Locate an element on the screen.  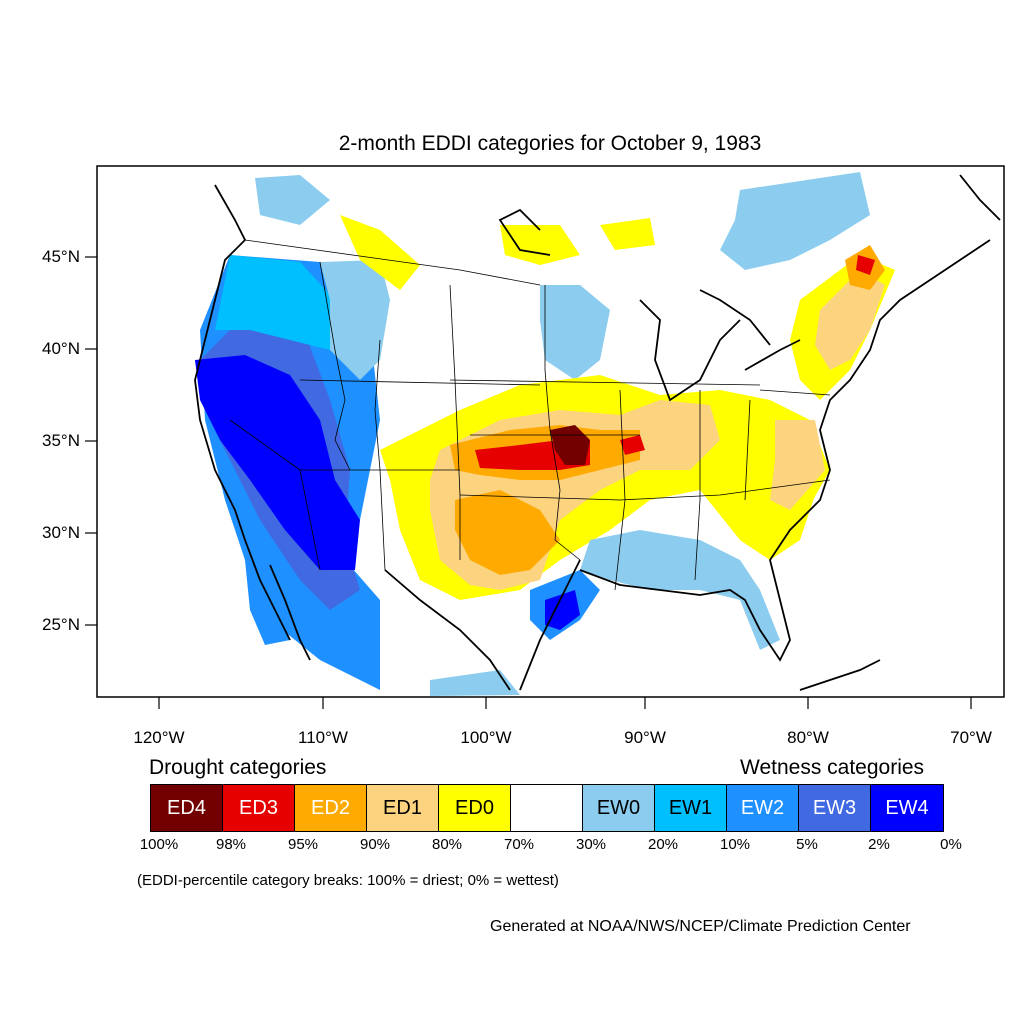
legend-cell-ed1: ED1 is located at coordinates (403, 808).